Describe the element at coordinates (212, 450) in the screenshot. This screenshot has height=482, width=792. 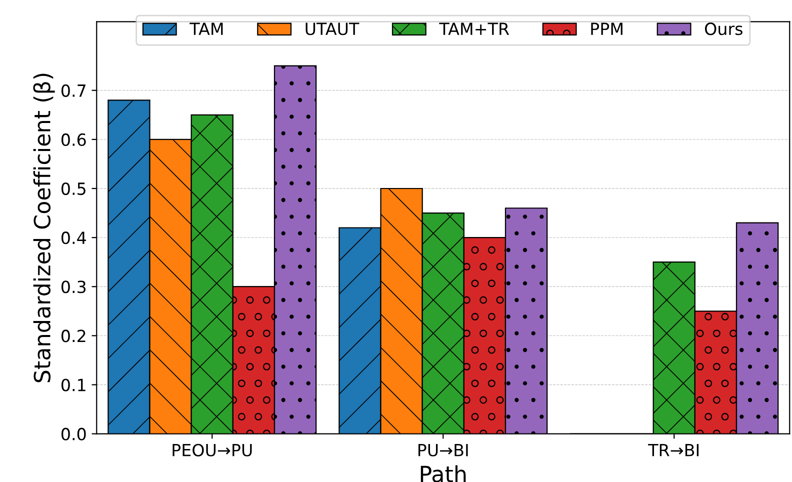
I see `x-tick-label: PEOU→PU` at that location.